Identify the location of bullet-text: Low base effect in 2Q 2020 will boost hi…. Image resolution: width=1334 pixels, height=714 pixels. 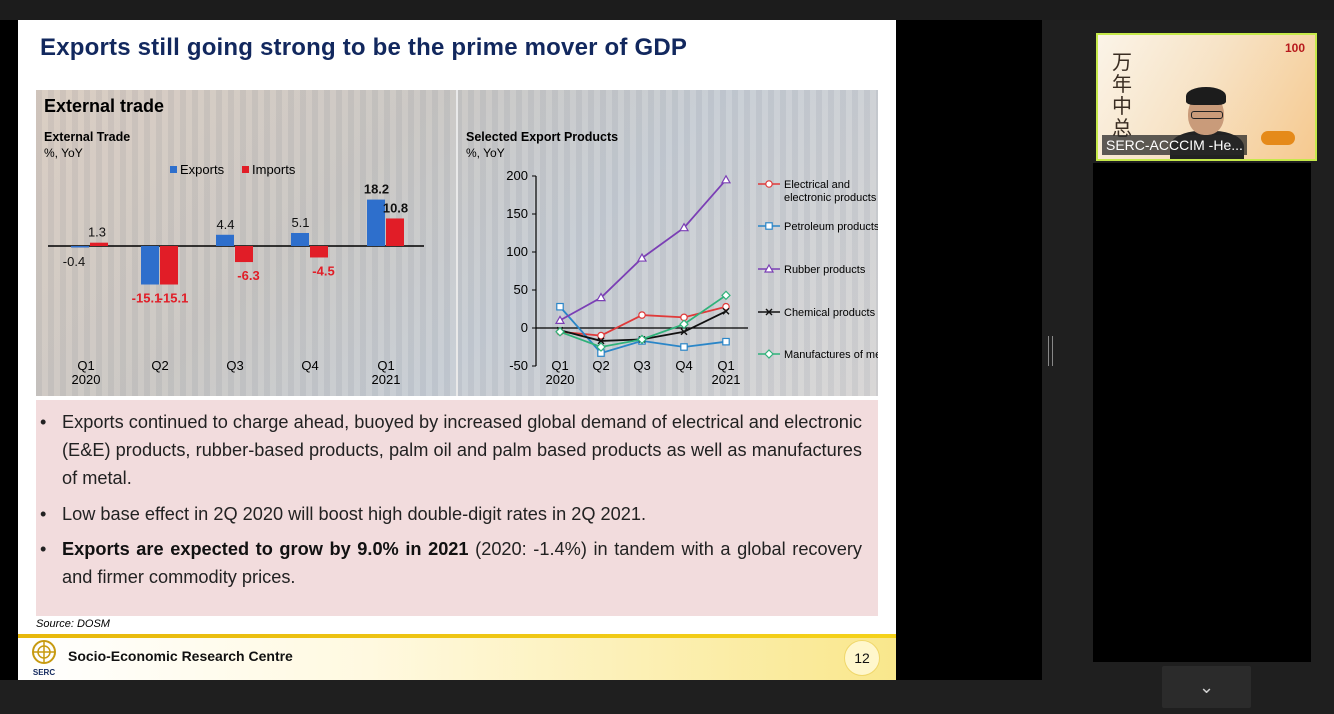
(354, 514).